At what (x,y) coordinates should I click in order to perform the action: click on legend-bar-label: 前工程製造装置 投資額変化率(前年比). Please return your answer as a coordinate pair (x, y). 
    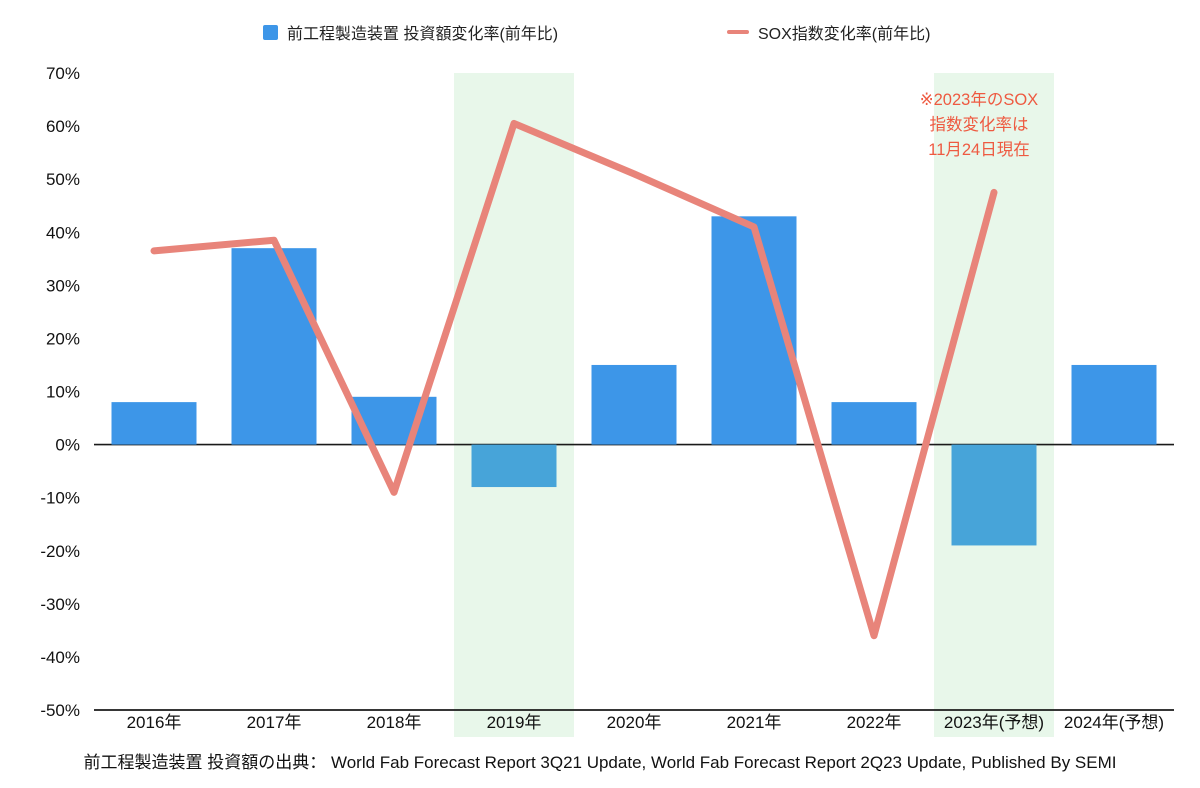
    Looking at the image, I should click on (423, 34).